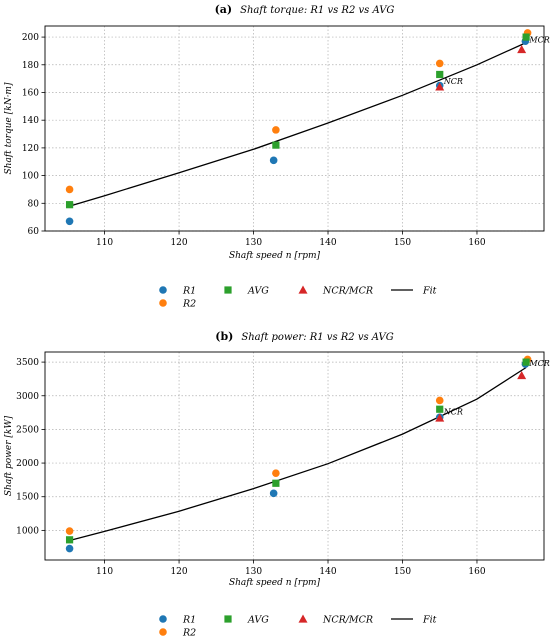  I want to click on y-tick-label: 3000, so click(27, 397).